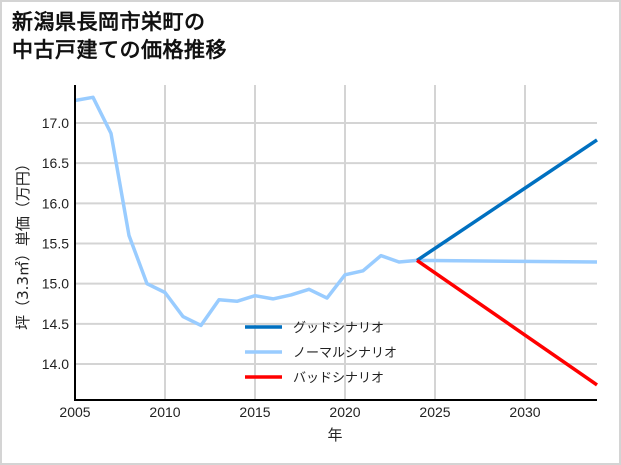  Describe the element at coordinates (55, 284) in the screenshot. I see `y-tick-label: 15.0` at that location.